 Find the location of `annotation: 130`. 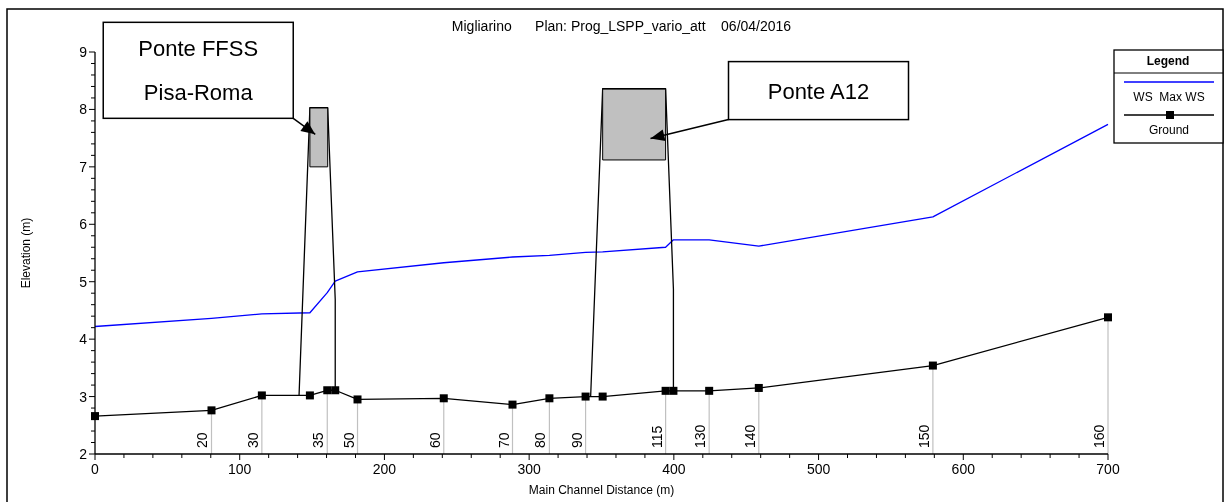

annotation: 130 is located at coordinates (700, 436).